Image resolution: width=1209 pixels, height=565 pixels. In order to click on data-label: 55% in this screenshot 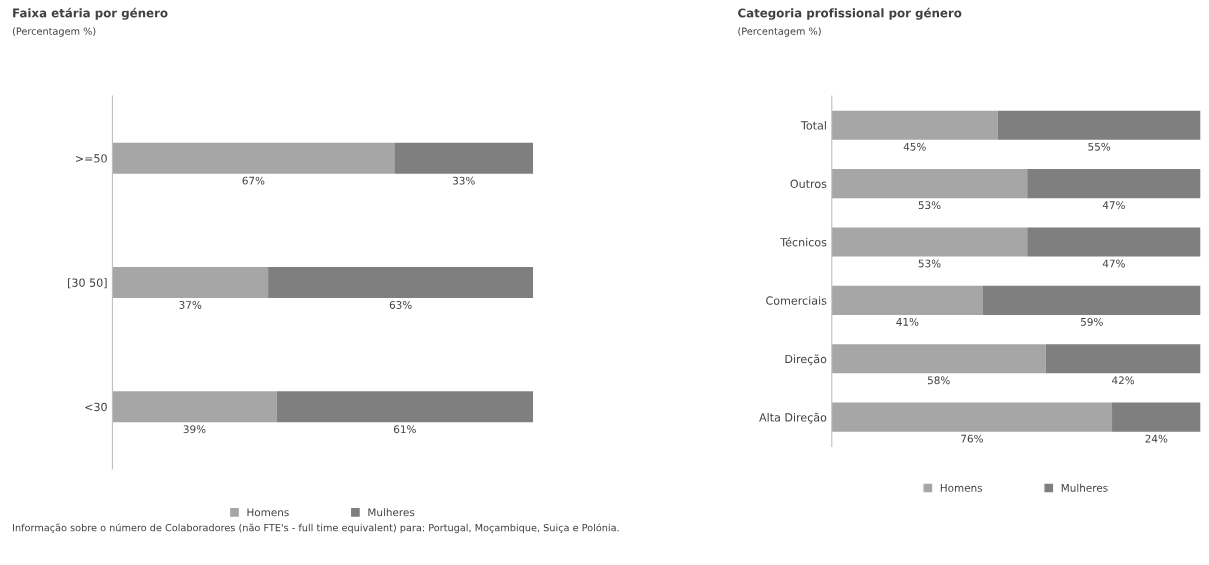, I will do `click(1099, 146)`.